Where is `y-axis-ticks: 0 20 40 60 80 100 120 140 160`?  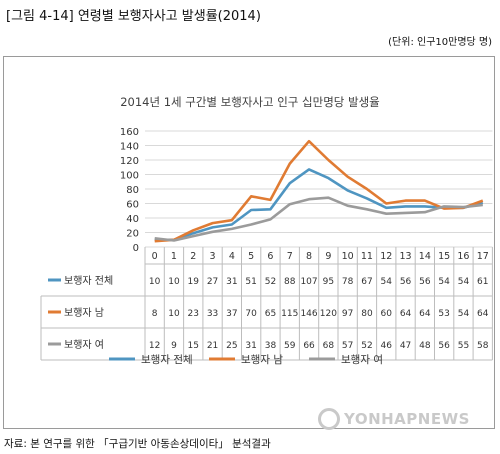 y-axis-ticks: 0 20 40 60 80 100 120 140 160 is located at coordinates (129, 190).